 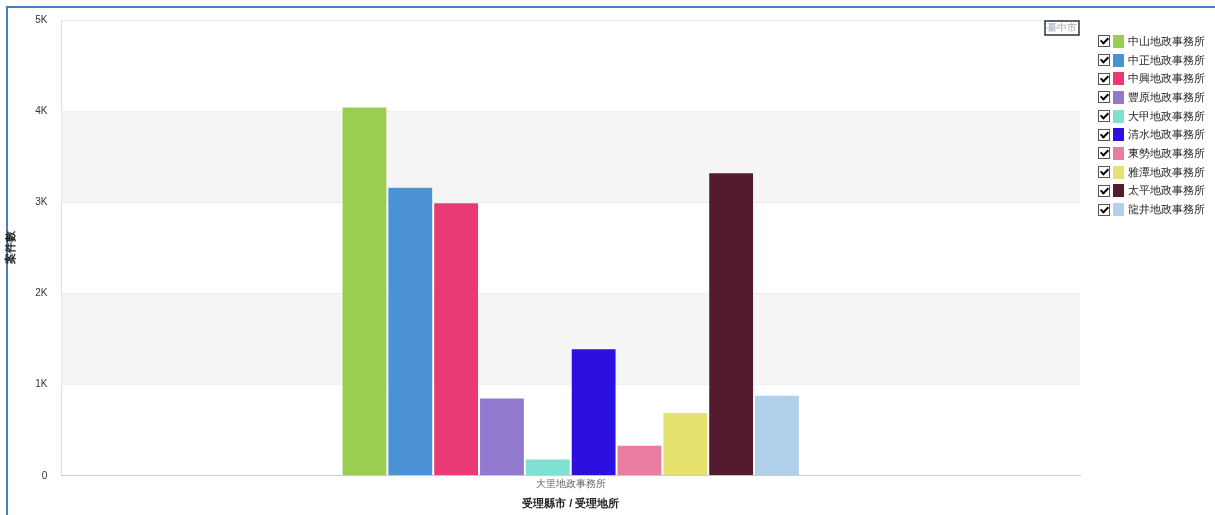 What do you see at coordinates (9, 248) in the screenshot?
I see `y-axis-title: 案件數` at bounding box center [9, 248].